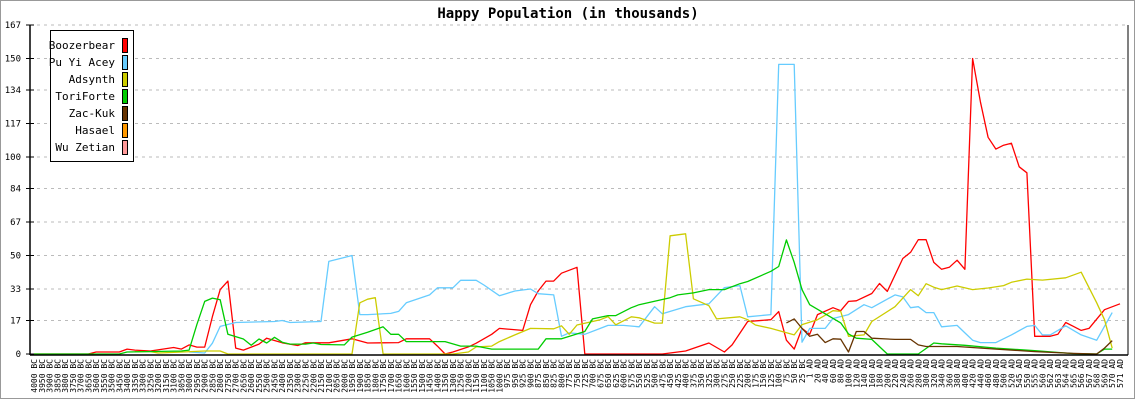 Image resolution: width=1136 pixels, height=400 pixels. I want to click on x-tick-label: 2650 BC, so click(243, 376).